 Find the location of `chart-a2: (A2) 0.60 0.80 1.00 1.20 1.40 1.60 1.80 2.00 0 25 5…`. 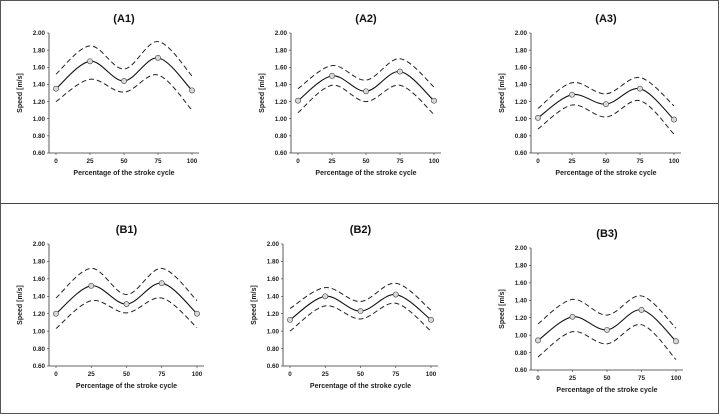

chart-a2: (A2) 0.60 0.80 1.00 1.20 1.40 1.60 1.80 2.00 0 25 5… is located at coordinates (350, 95).